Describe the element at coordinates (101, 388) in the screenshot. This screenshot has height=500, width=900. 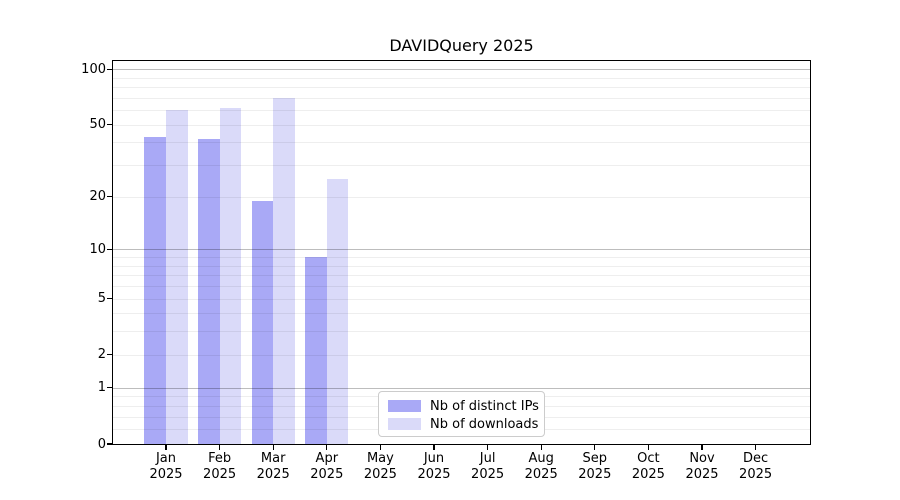
I see `y-tick-label: 1` at that location.